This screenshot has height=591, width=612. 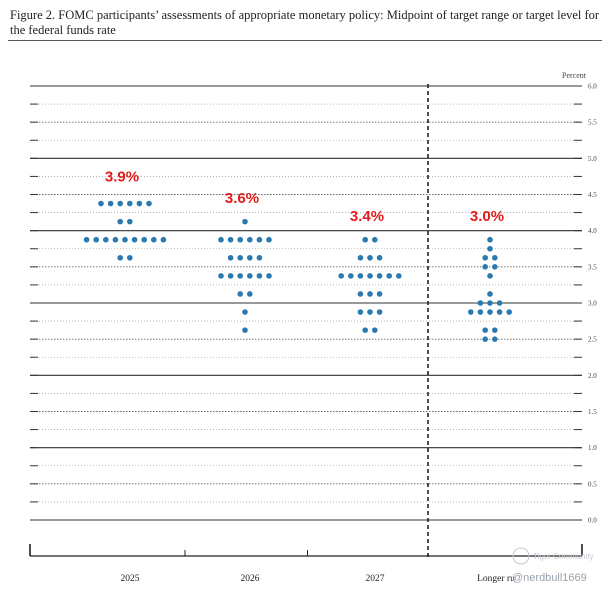 What do you see at coordinates (592, 448) in the screenshot?
I see `y-tick-label: 1.0` at bounding box center [592, 448].